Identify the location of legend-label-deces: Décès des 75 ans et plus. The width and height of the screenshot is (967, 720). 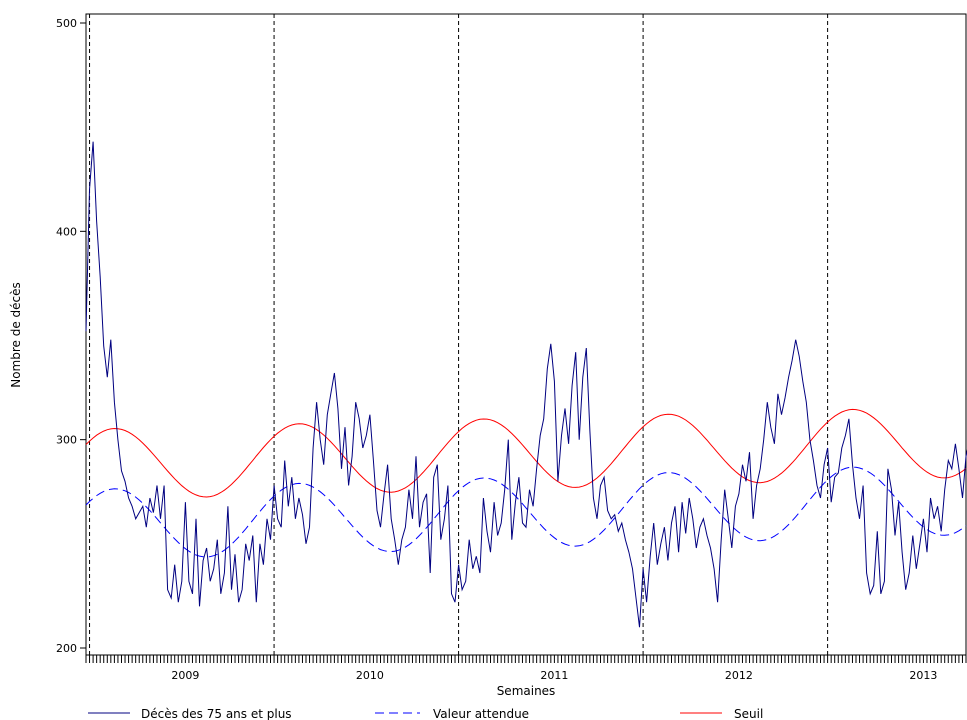
(216, 713).